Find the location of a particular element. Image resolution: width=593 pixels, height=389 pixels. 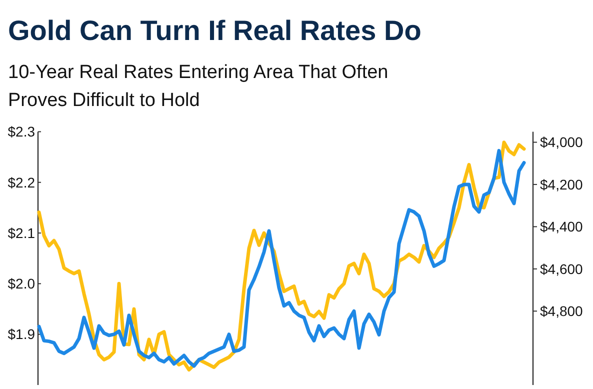

y2-tick-label: $4,600 is located at coordinates (562, 268).